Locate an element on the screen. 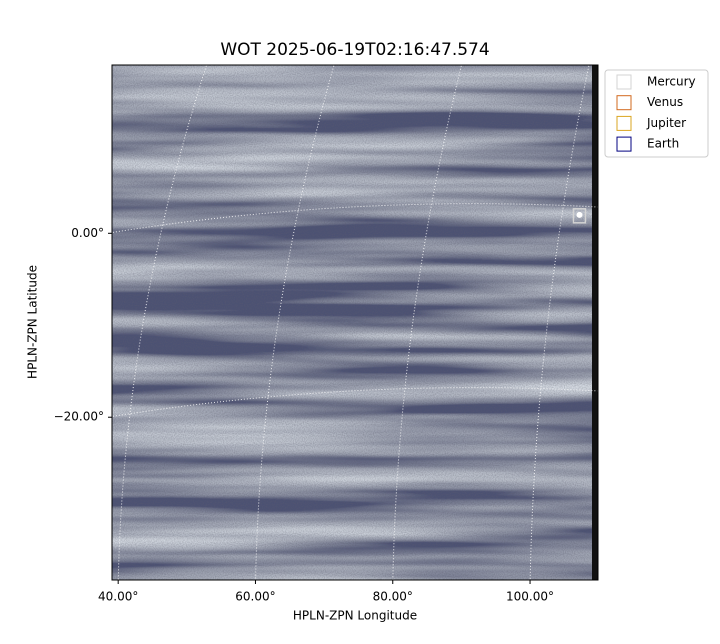  x-tick-label: 40.00° is located at coordinates (118, 597).